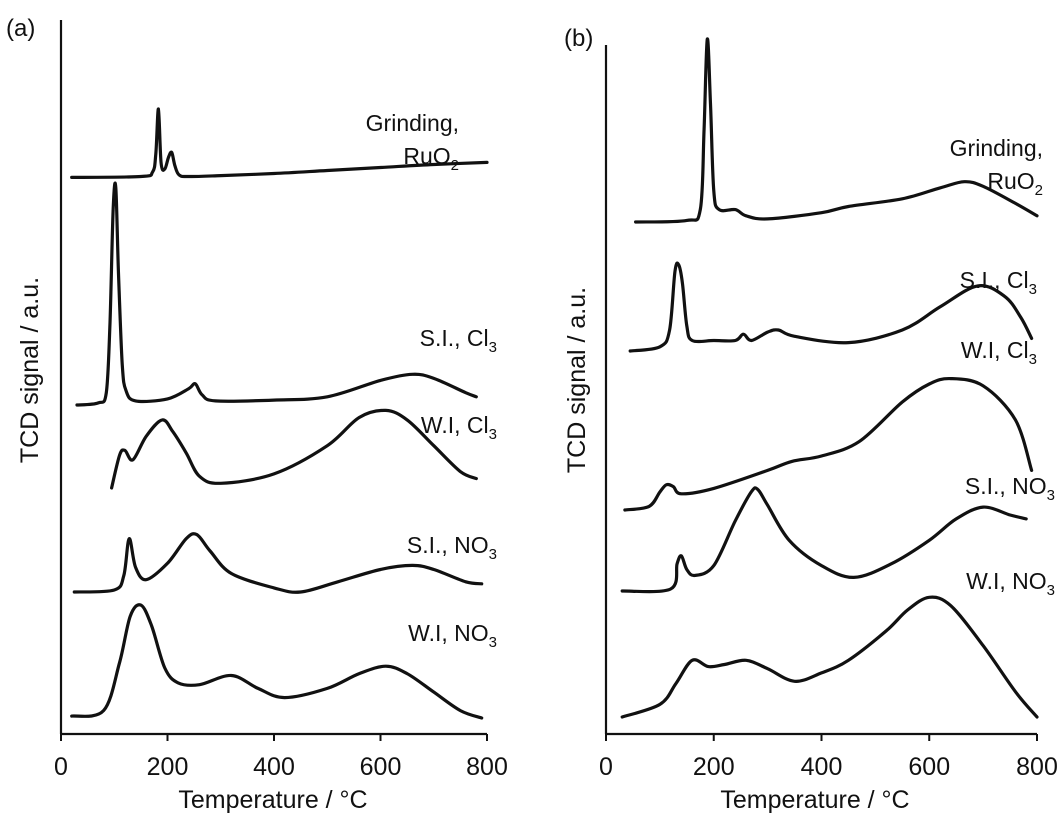  What do you see at coordinates (274, 767) in the screenshot?
I see `x-tick-label-a-400: 400` at bounding box center [274, 767].